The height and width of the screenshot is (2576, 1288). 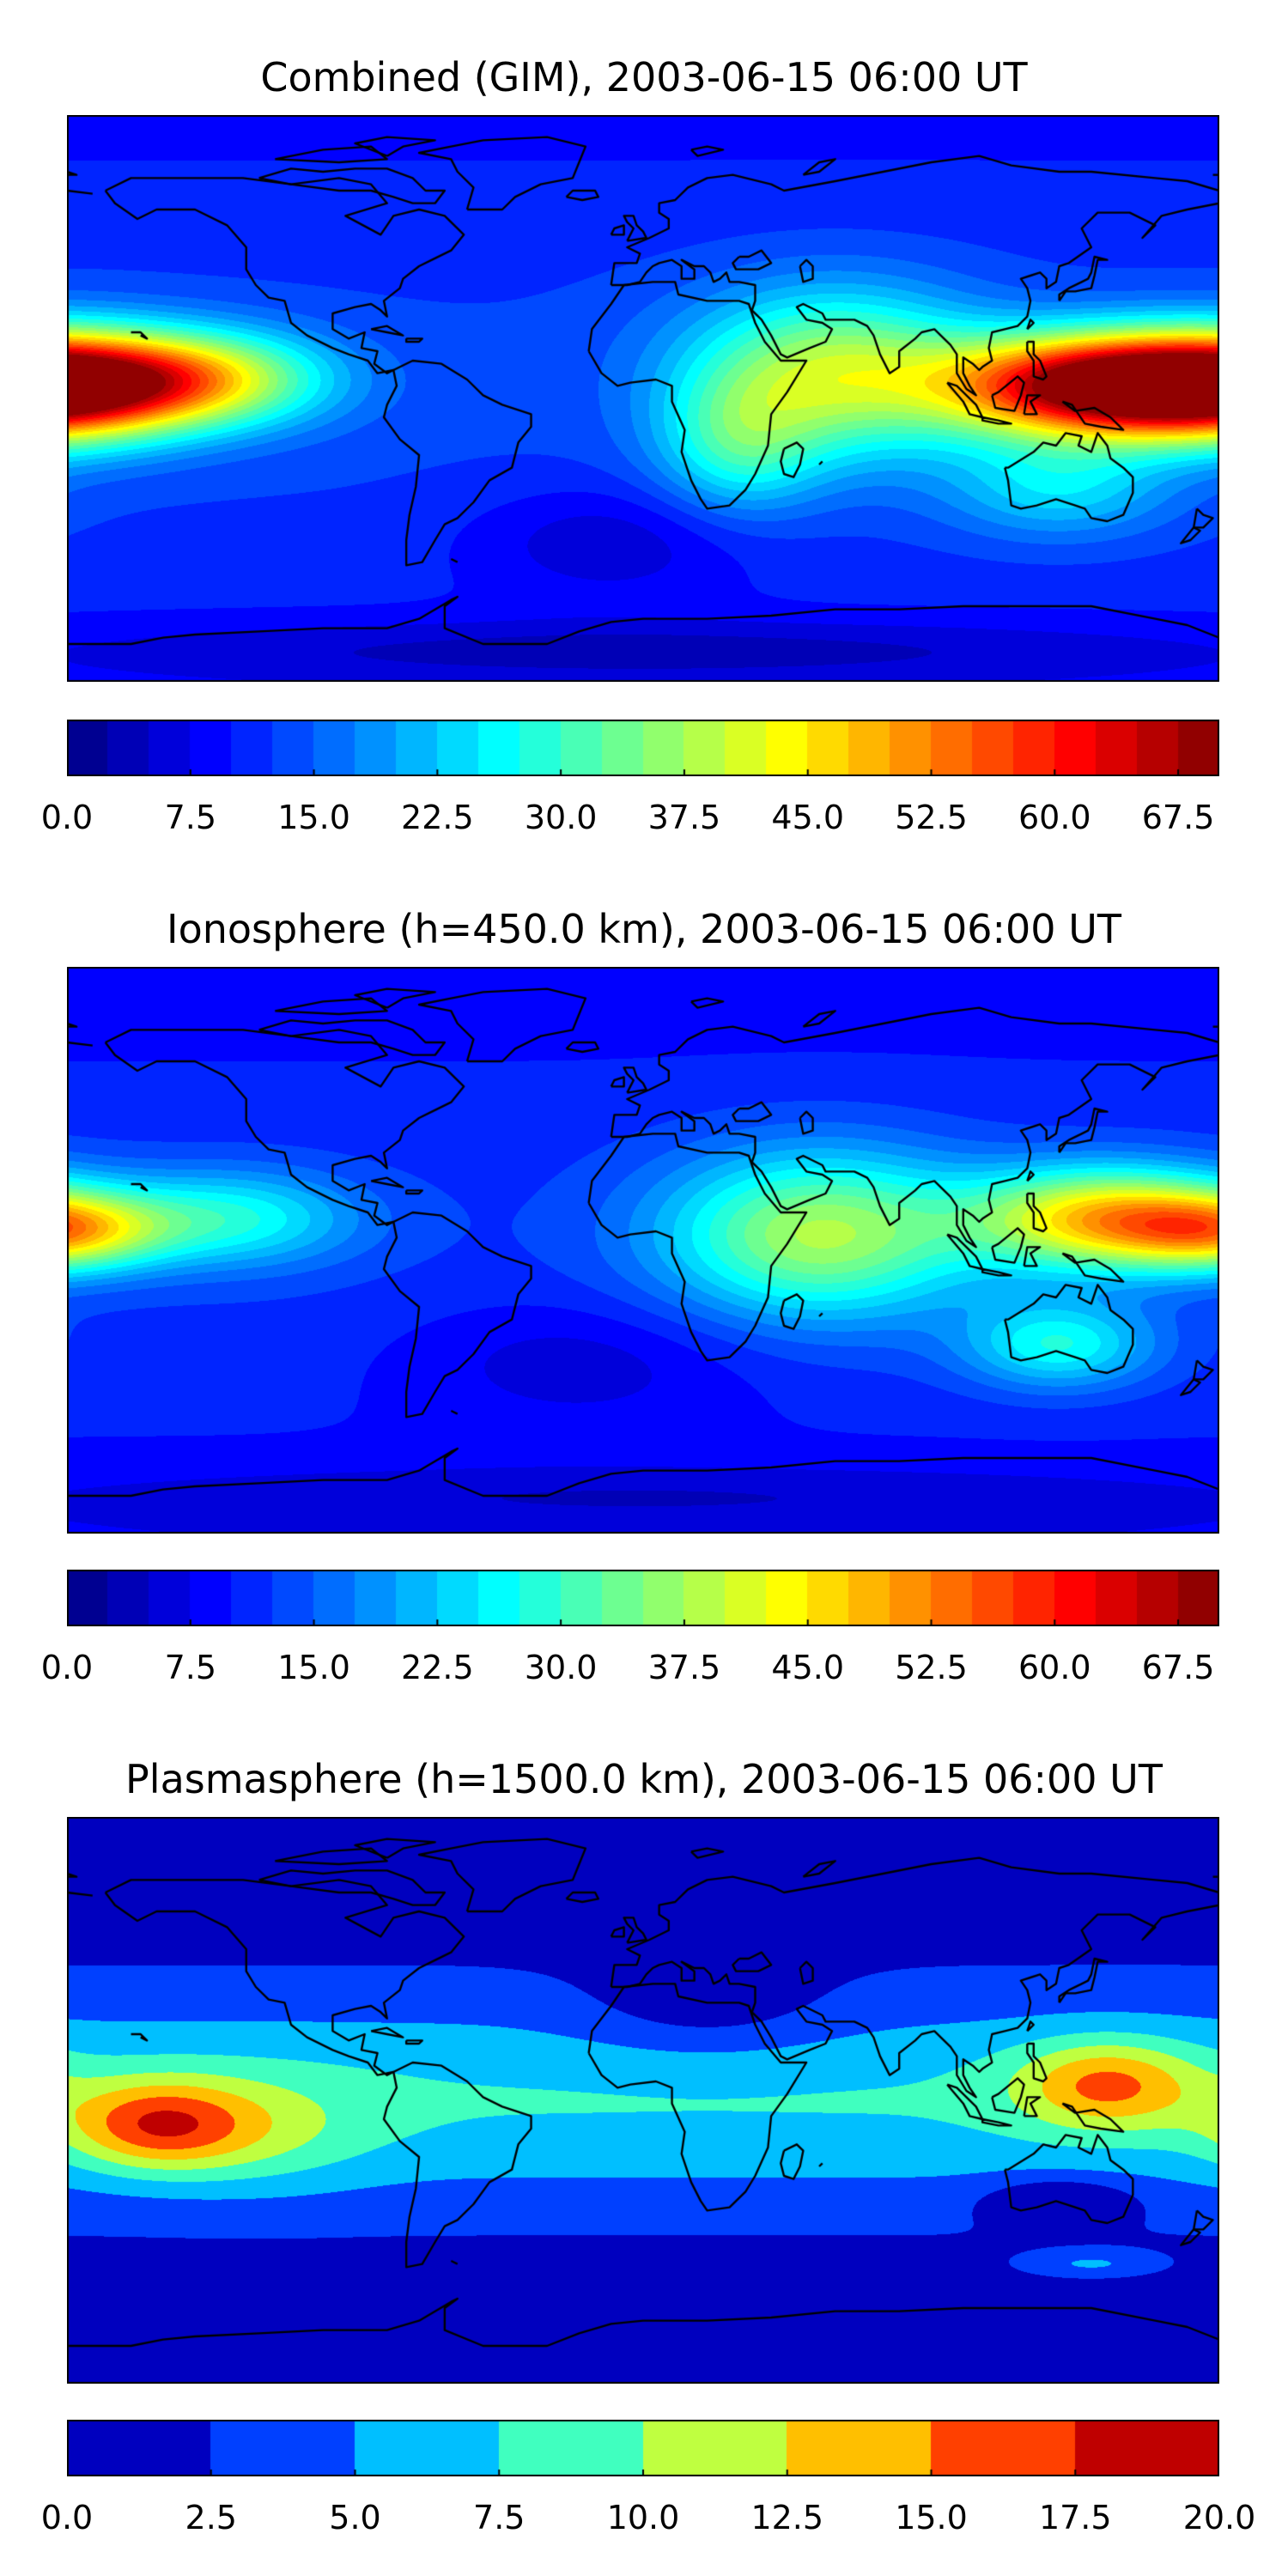 I want to click on colorbar-combined, so click(x=643, y=748).